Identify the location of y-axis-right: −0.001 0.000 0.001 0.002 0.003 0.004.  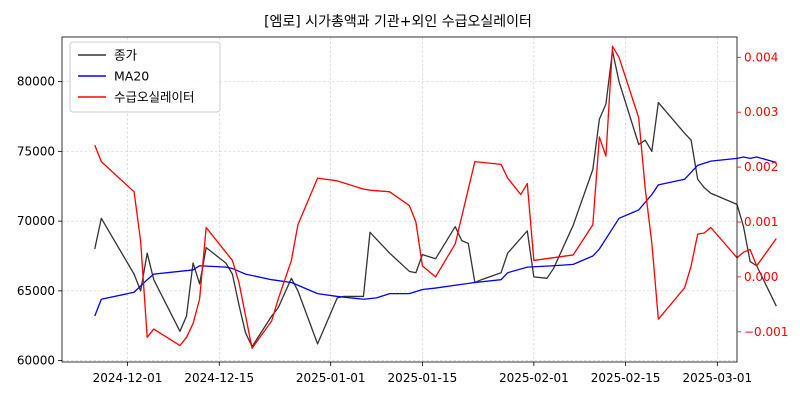
(762, 194).